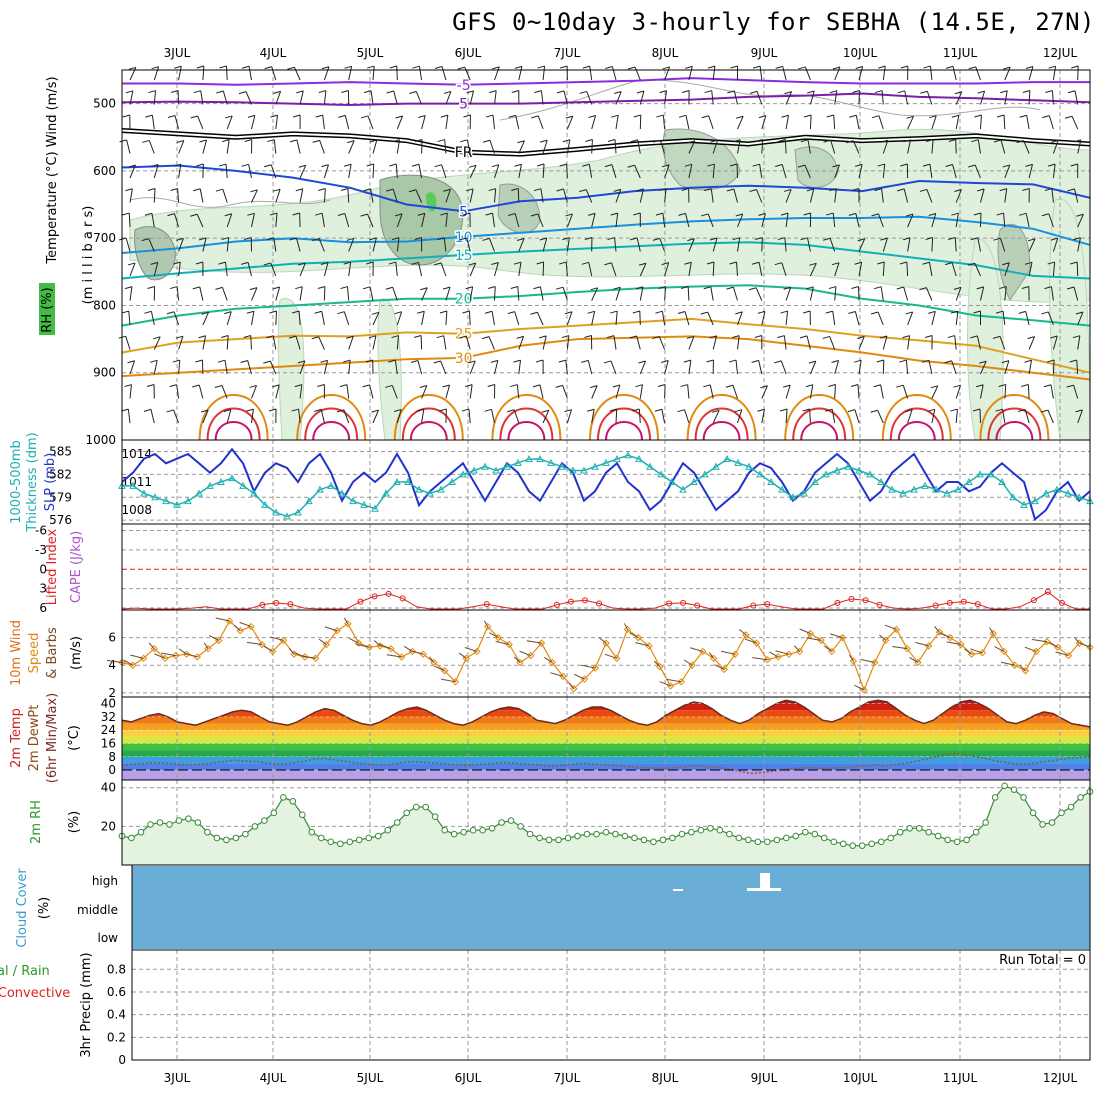 Image resolution: width=1100 pixels, height=1100 pixels. I want to click on wind-speed-line, so click(606, 656).